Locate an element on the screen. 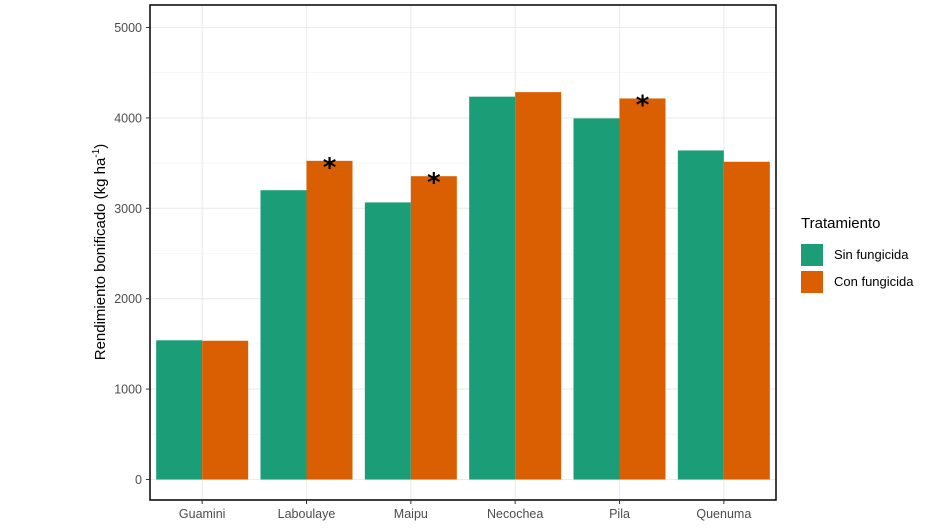 This screenshot has width=940, height=529. legend-item-con-fungicida: Con fungicida is located at coordinates (857, 281).